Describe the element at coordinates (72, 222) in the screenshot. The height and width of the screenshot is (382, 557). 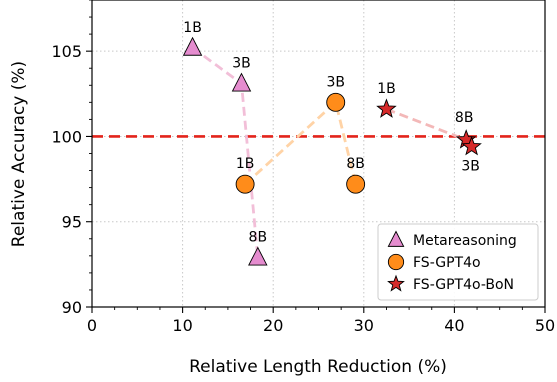
I see `y-tick-label: 95` at that location.